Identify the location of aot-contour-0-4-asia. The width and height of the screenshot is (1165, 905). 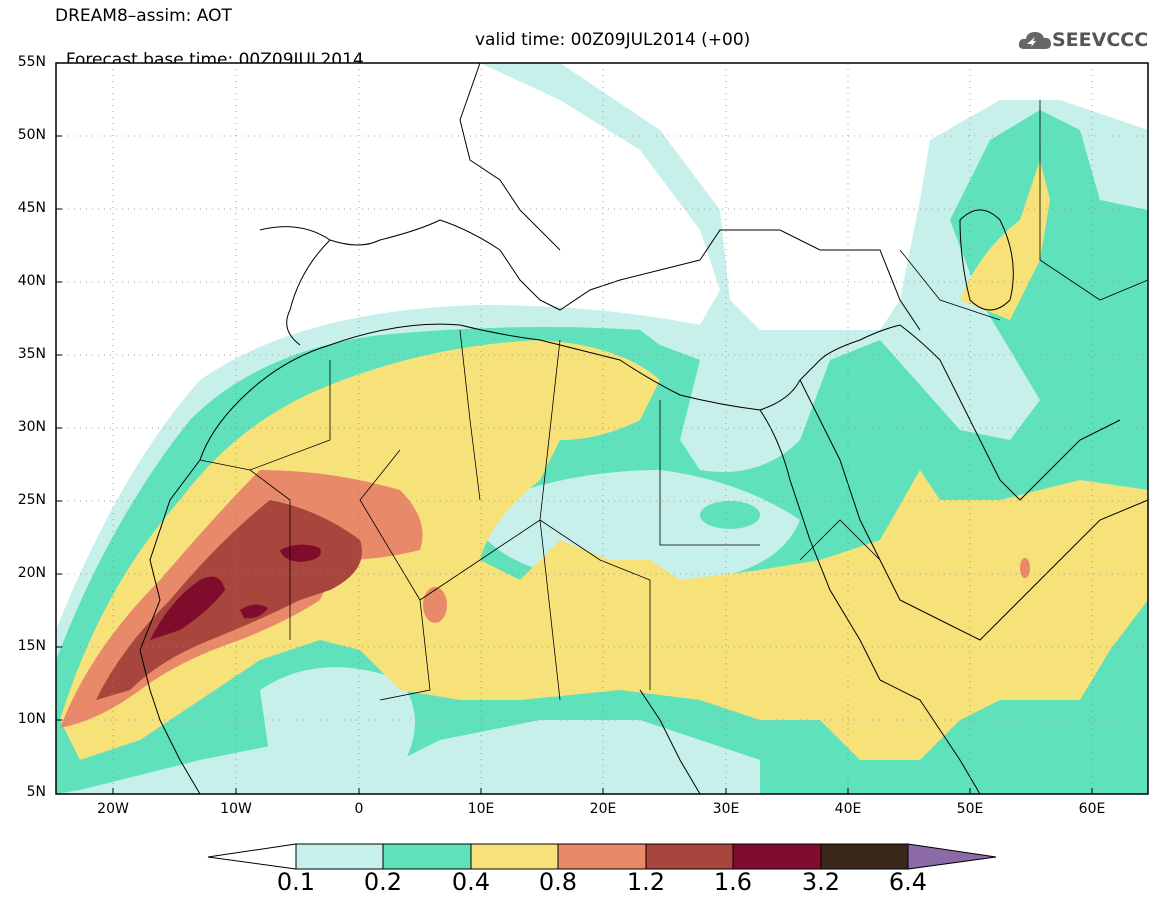
(1005, 240).